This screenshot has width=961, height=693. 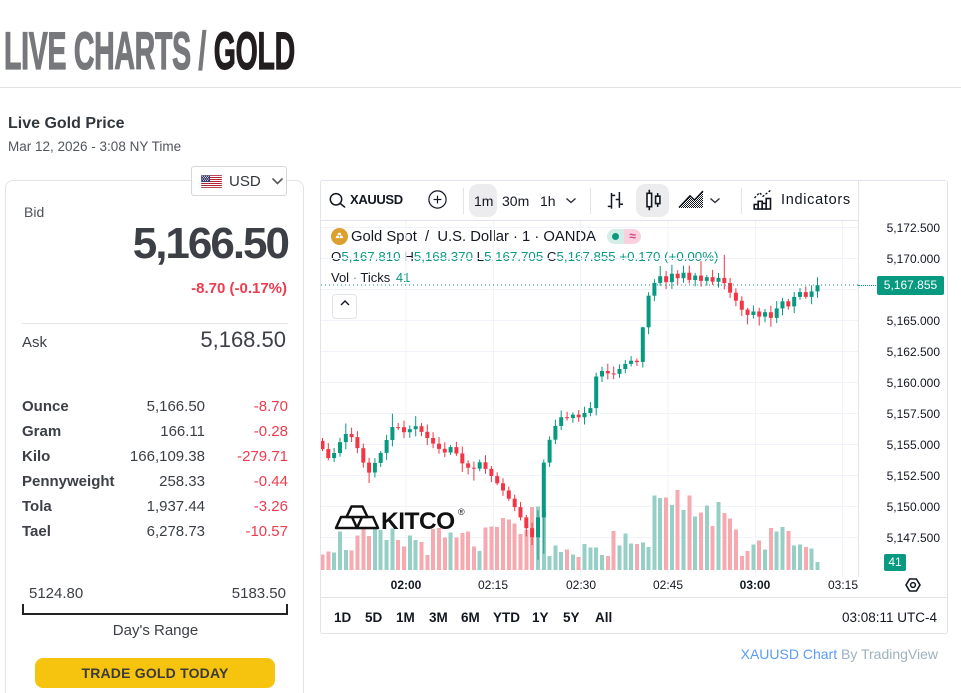 I want to click on svg-text: KITCO, so click(x=418, y=521).